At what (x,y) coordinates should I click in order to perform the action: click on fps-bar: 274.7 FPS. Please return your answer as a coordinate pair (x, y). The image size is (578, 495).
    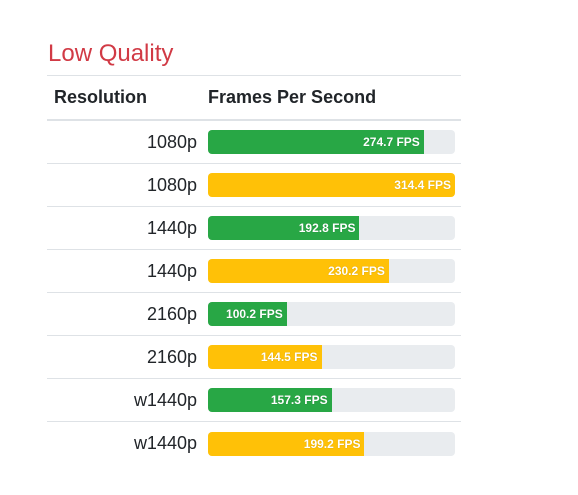
    Looking at the image, I should click on (316, 142).